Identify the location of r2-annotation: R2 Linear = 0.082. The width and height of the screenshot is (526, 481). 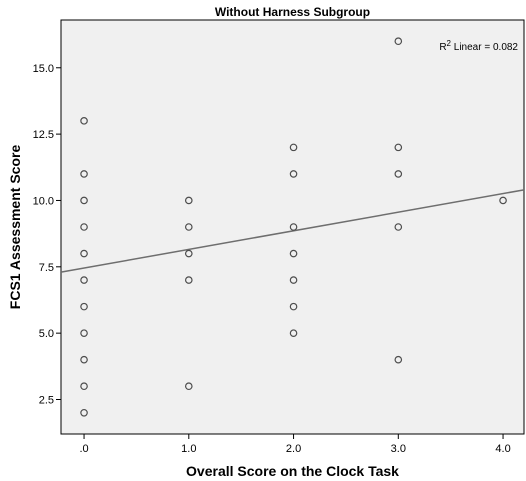
(478, 46).